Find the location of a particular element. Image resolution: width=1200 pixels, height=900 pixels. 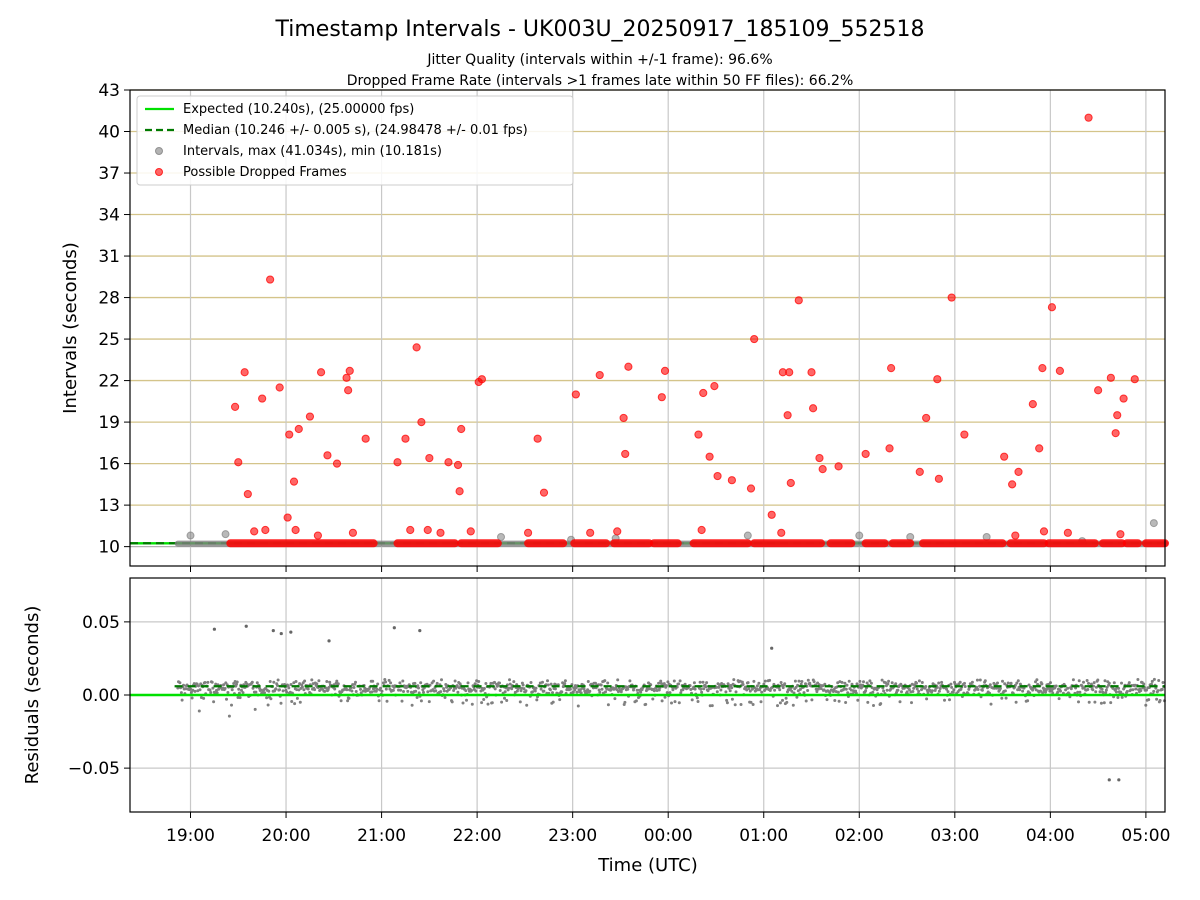

intervals-ytick-label-37: 37 is located at coordinates (109, 174).